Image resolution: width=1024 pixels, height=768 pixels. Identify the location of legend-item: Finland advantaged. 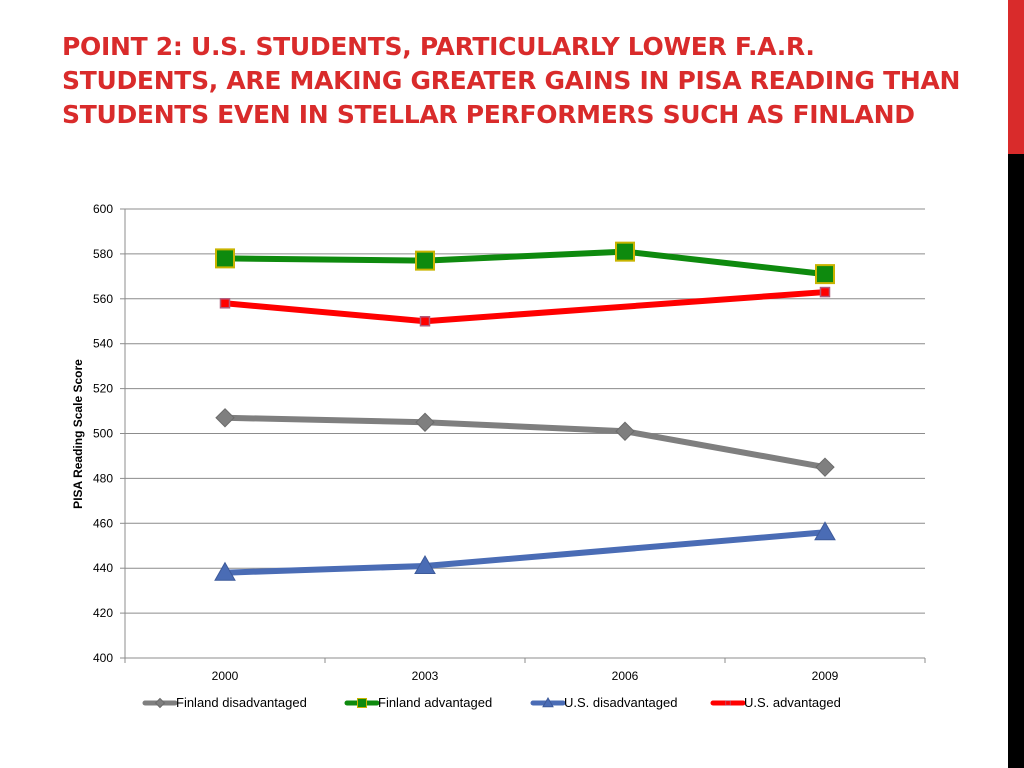
(418, 702).